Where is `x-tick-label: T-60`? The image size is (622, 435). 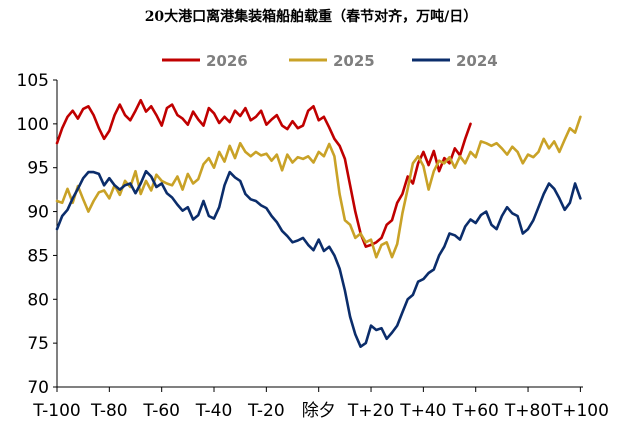
x-tick-label: T-60 is located at coordinates (161, 411).